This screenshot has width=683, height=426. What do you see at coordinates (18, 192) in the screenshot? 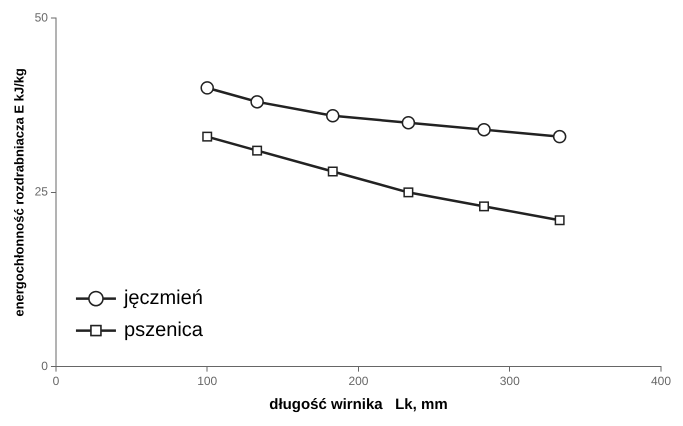
I see `y-axis-title: energochłonność rozdrabniacza E kJ/kg` at bounding box center [18, 192].